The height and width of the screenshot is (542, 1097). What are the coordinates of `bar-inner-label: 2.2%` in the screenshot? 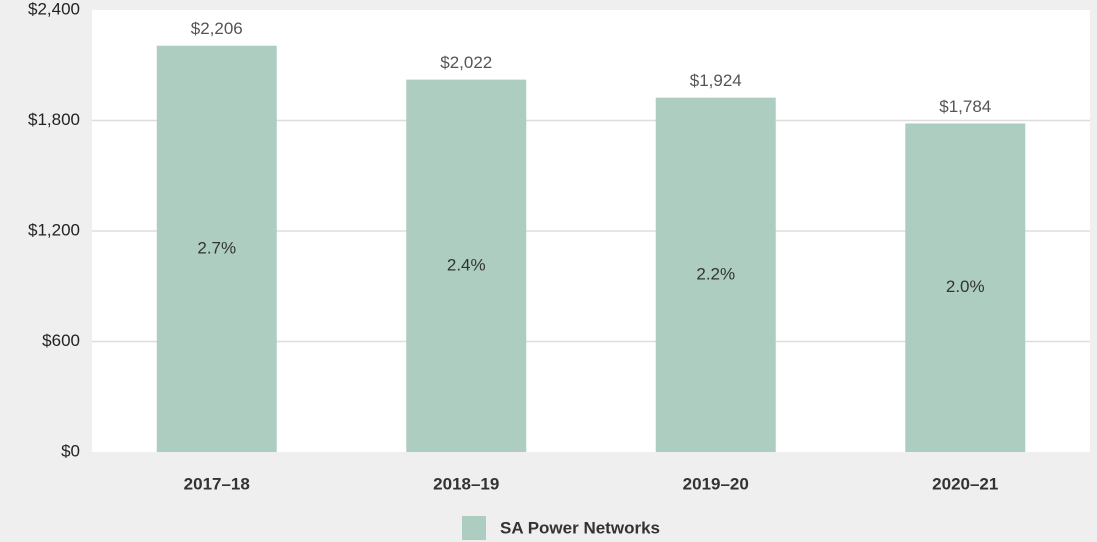 It's located at (715, 273).